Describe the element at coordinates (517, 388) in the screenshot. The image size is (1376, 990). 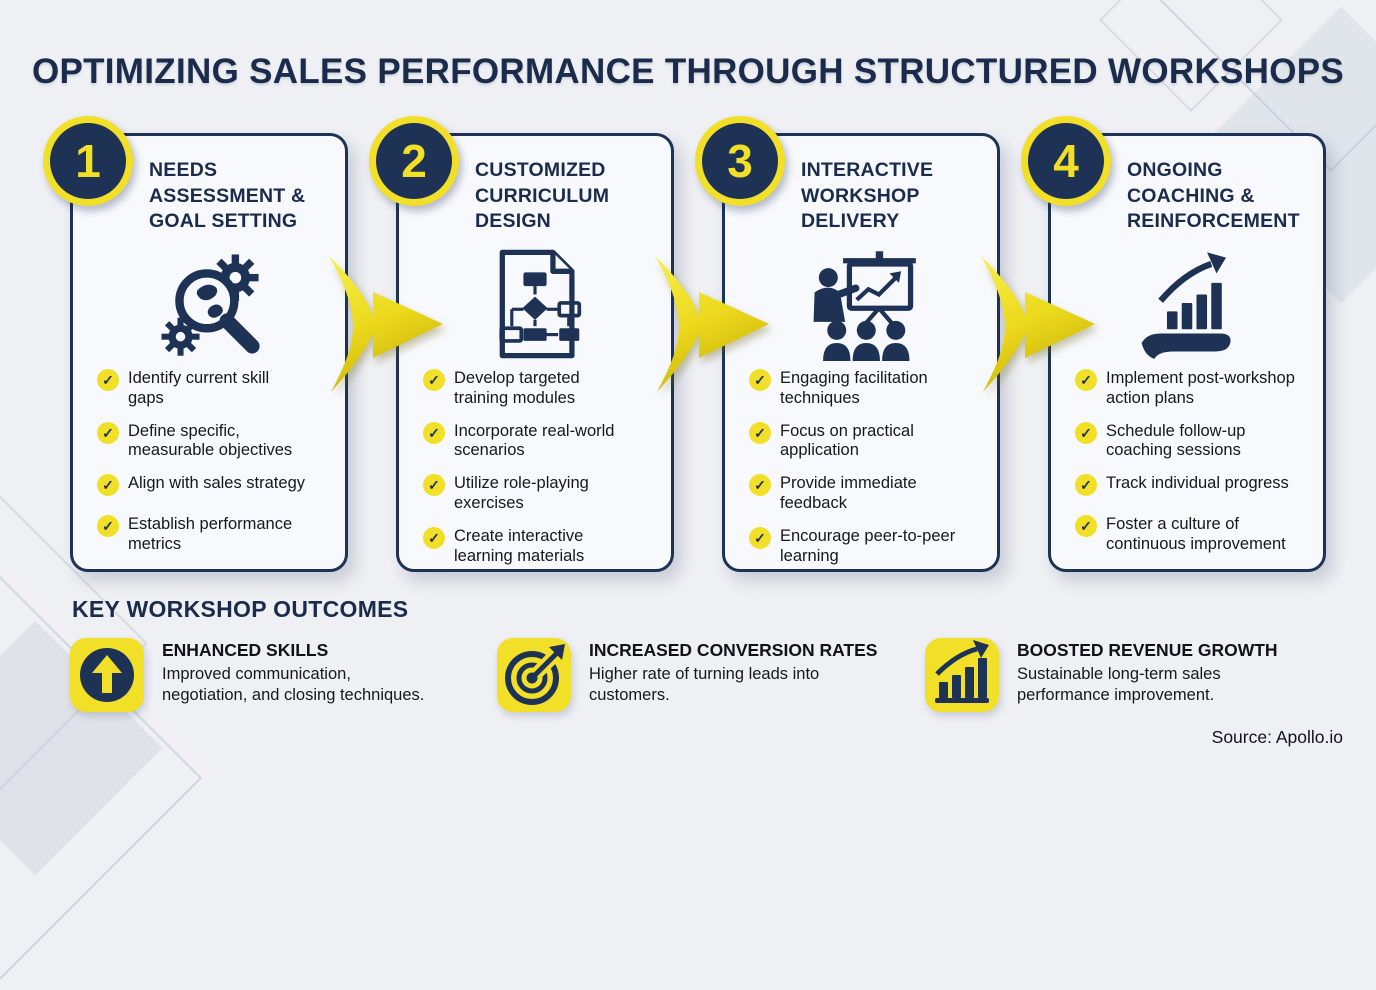
I see `checklist-item-text: Develop targeted training modules` at that location.